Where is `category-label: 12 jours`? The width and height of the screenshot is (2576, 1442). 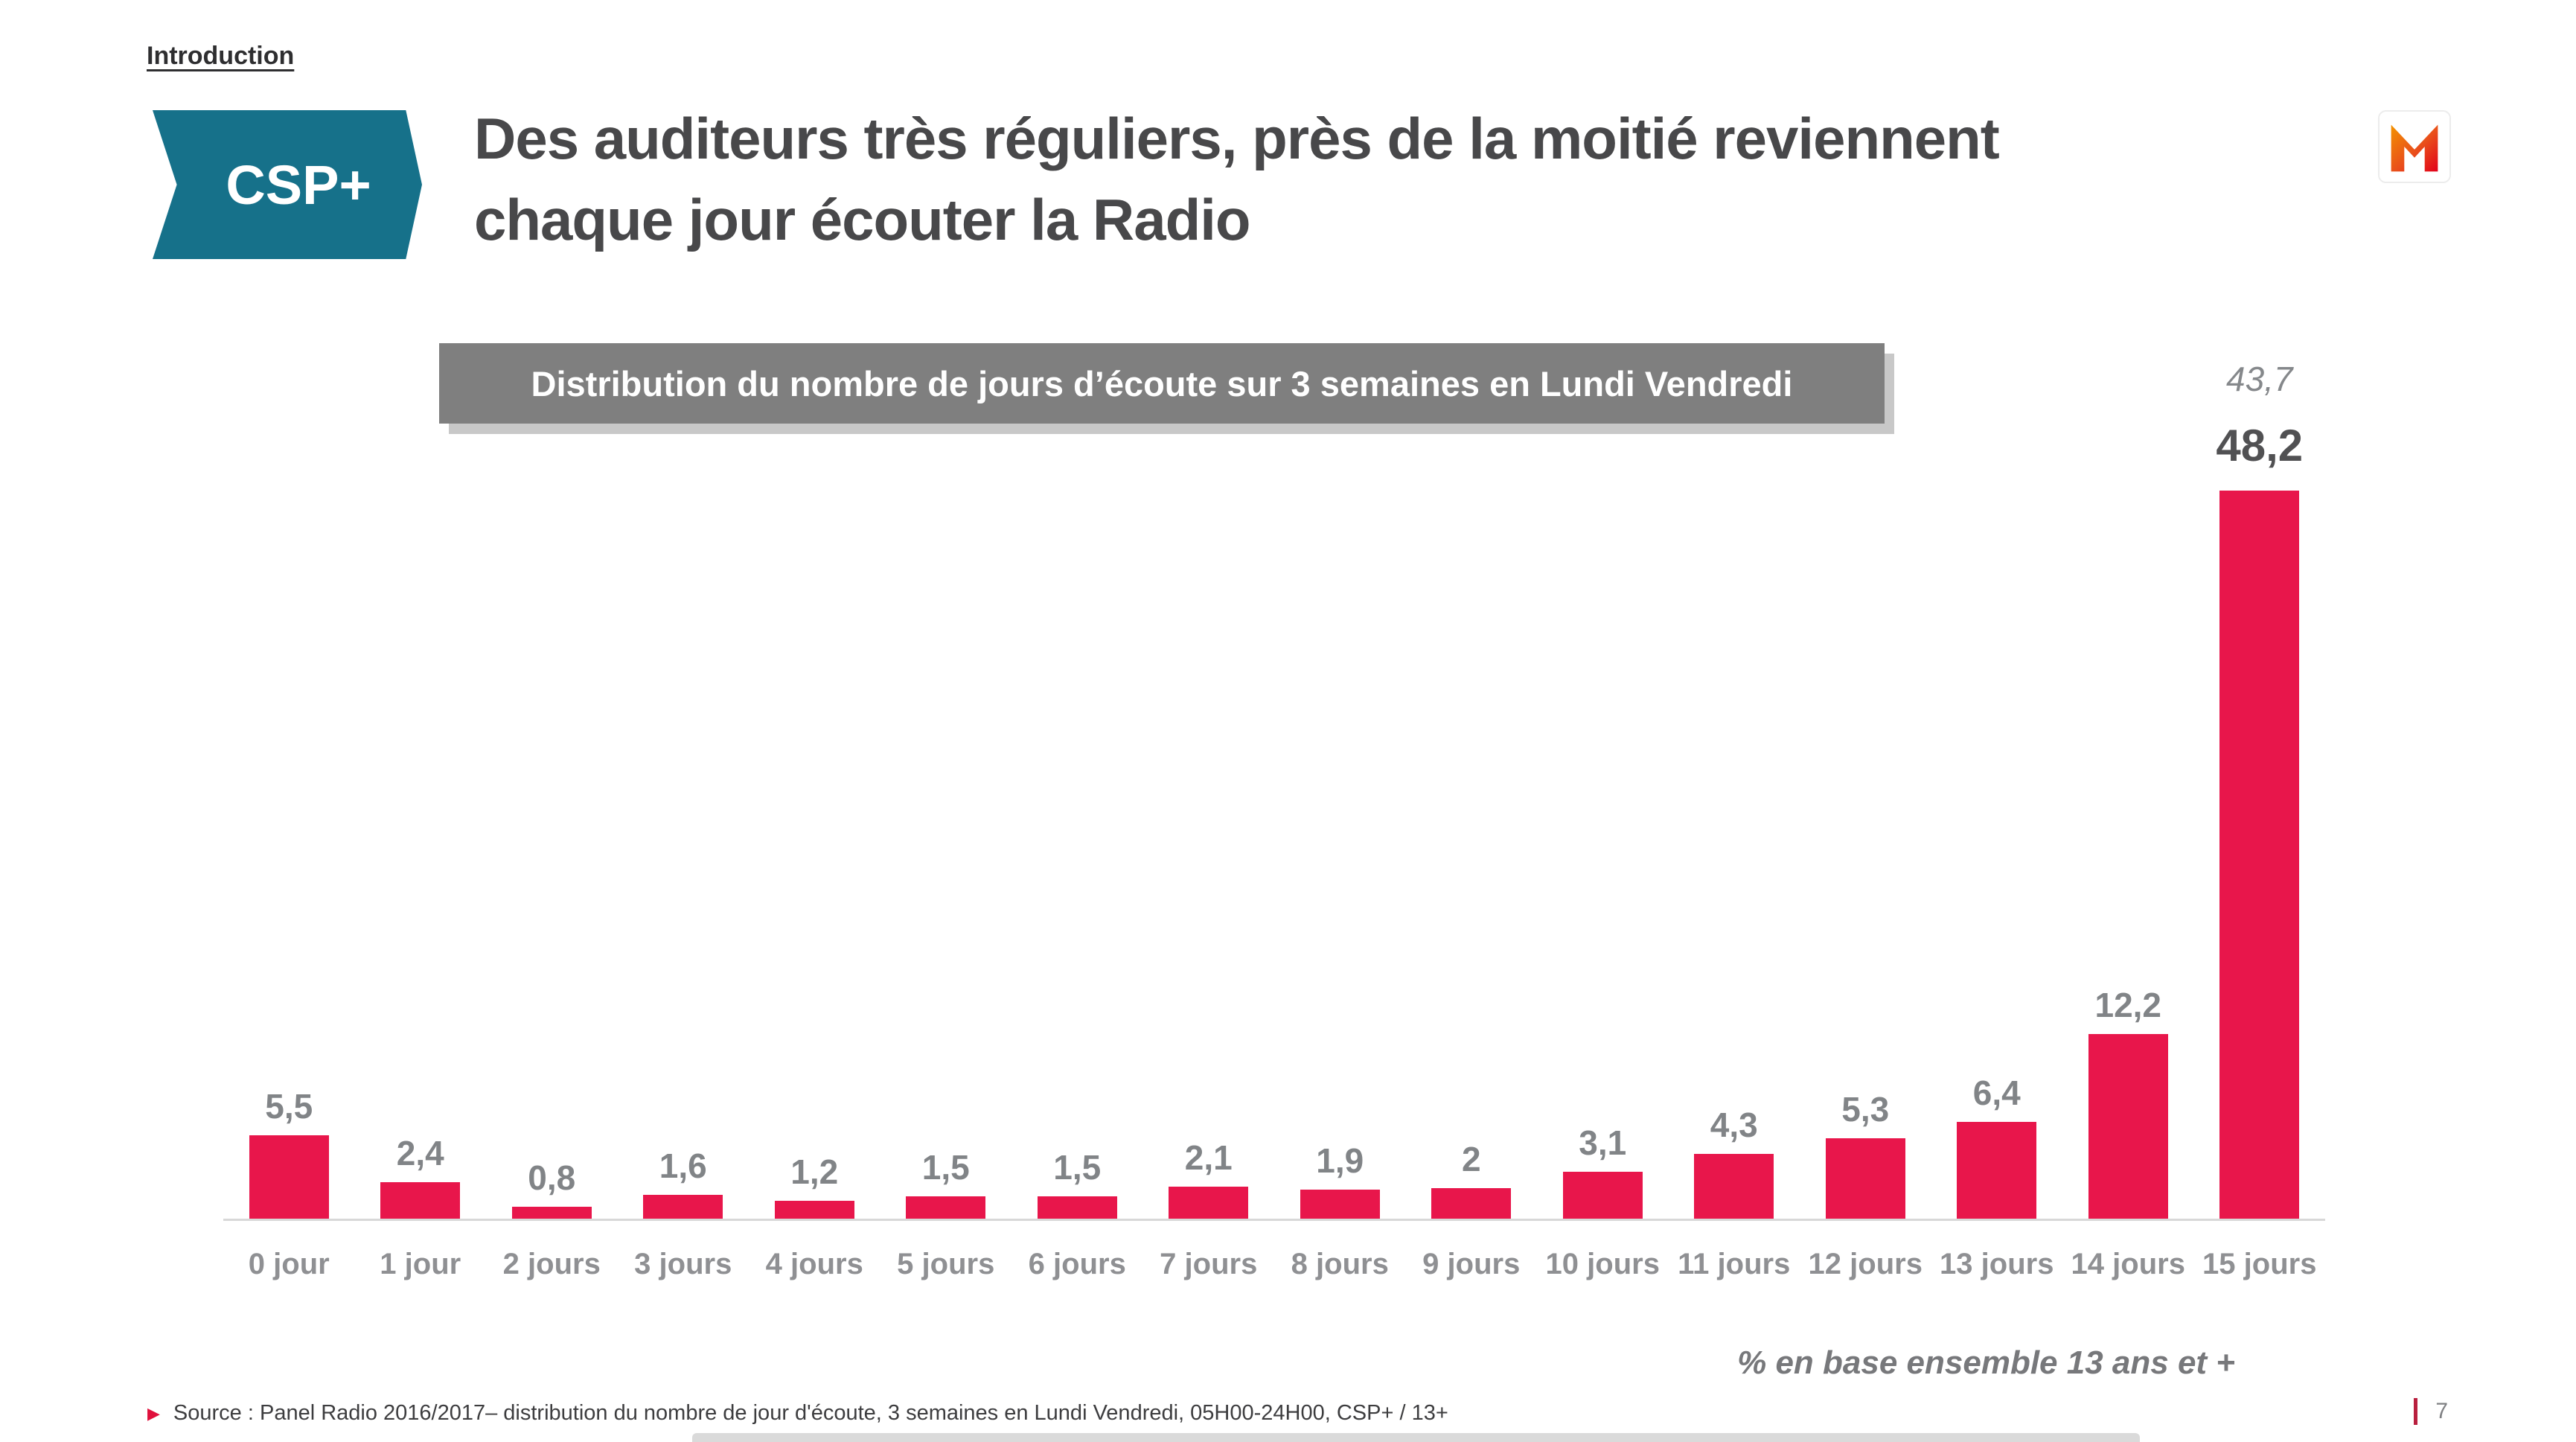
category-label: 12 jours is located at coordinates (1865, 1264).